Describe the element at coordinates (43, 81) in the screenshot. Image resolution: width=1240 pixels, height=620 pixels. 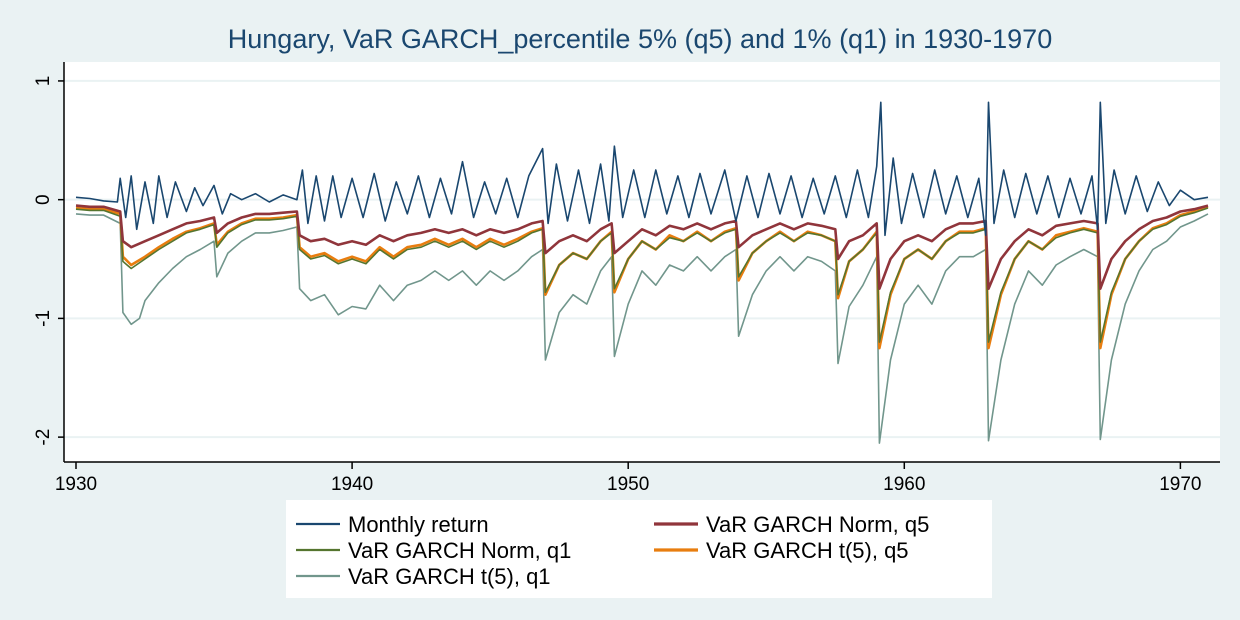
I see `y-tick-label: 1` at that location.